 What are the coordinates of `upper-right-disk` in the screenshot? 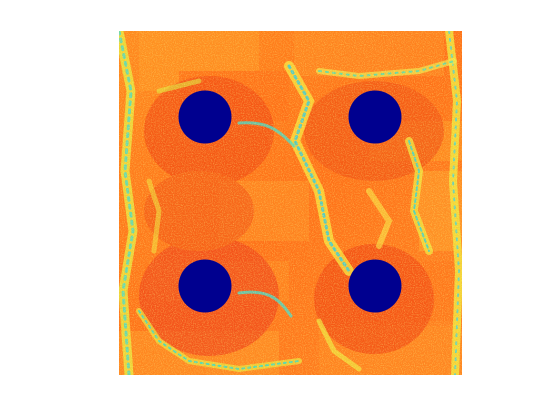 It's located at (375, 117).